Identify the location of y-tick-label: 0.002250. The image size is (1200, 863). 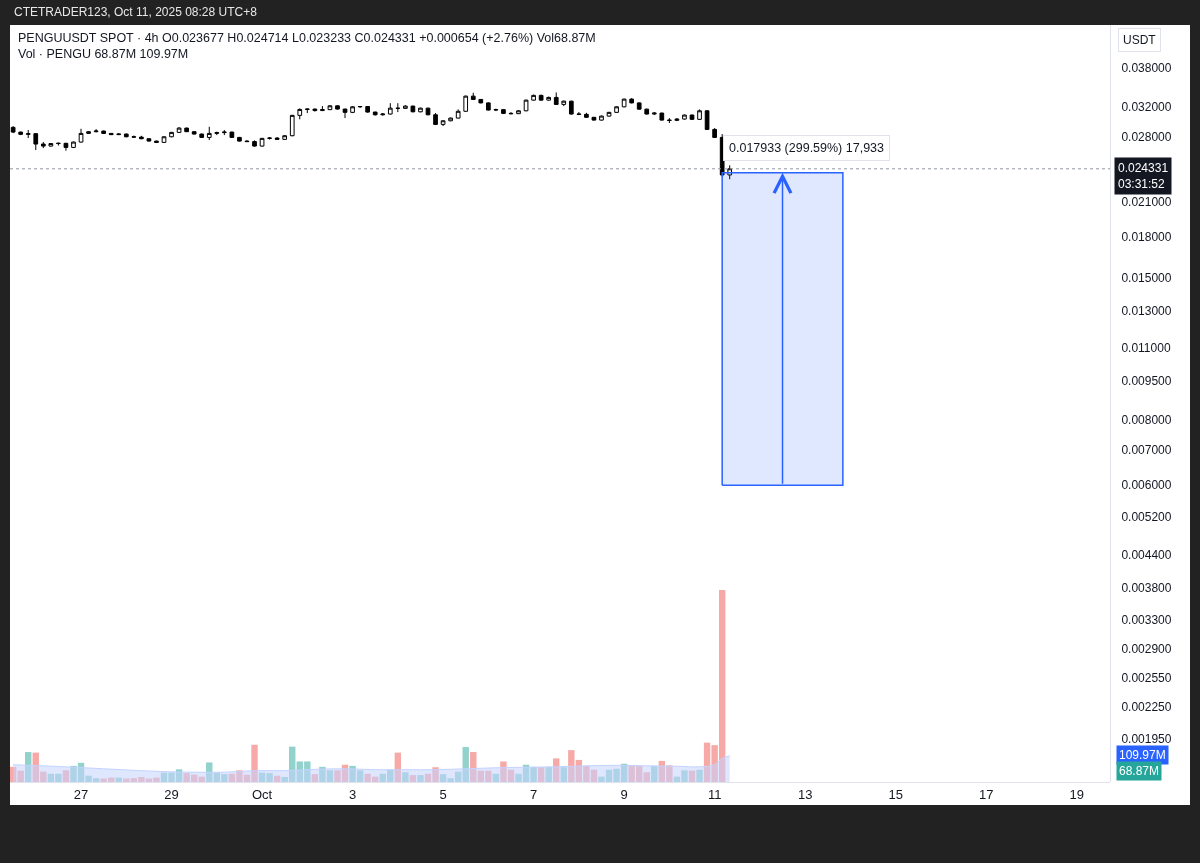
(1146, 706).